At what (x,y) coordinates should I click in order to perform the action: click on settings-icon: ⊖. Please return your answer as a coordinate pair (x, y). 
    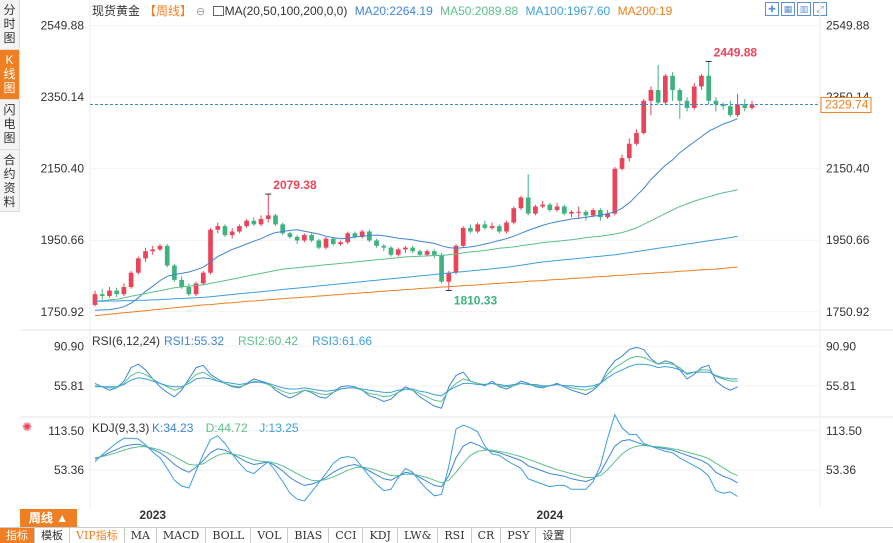
    Looking at the image, I should click on (201, 12).